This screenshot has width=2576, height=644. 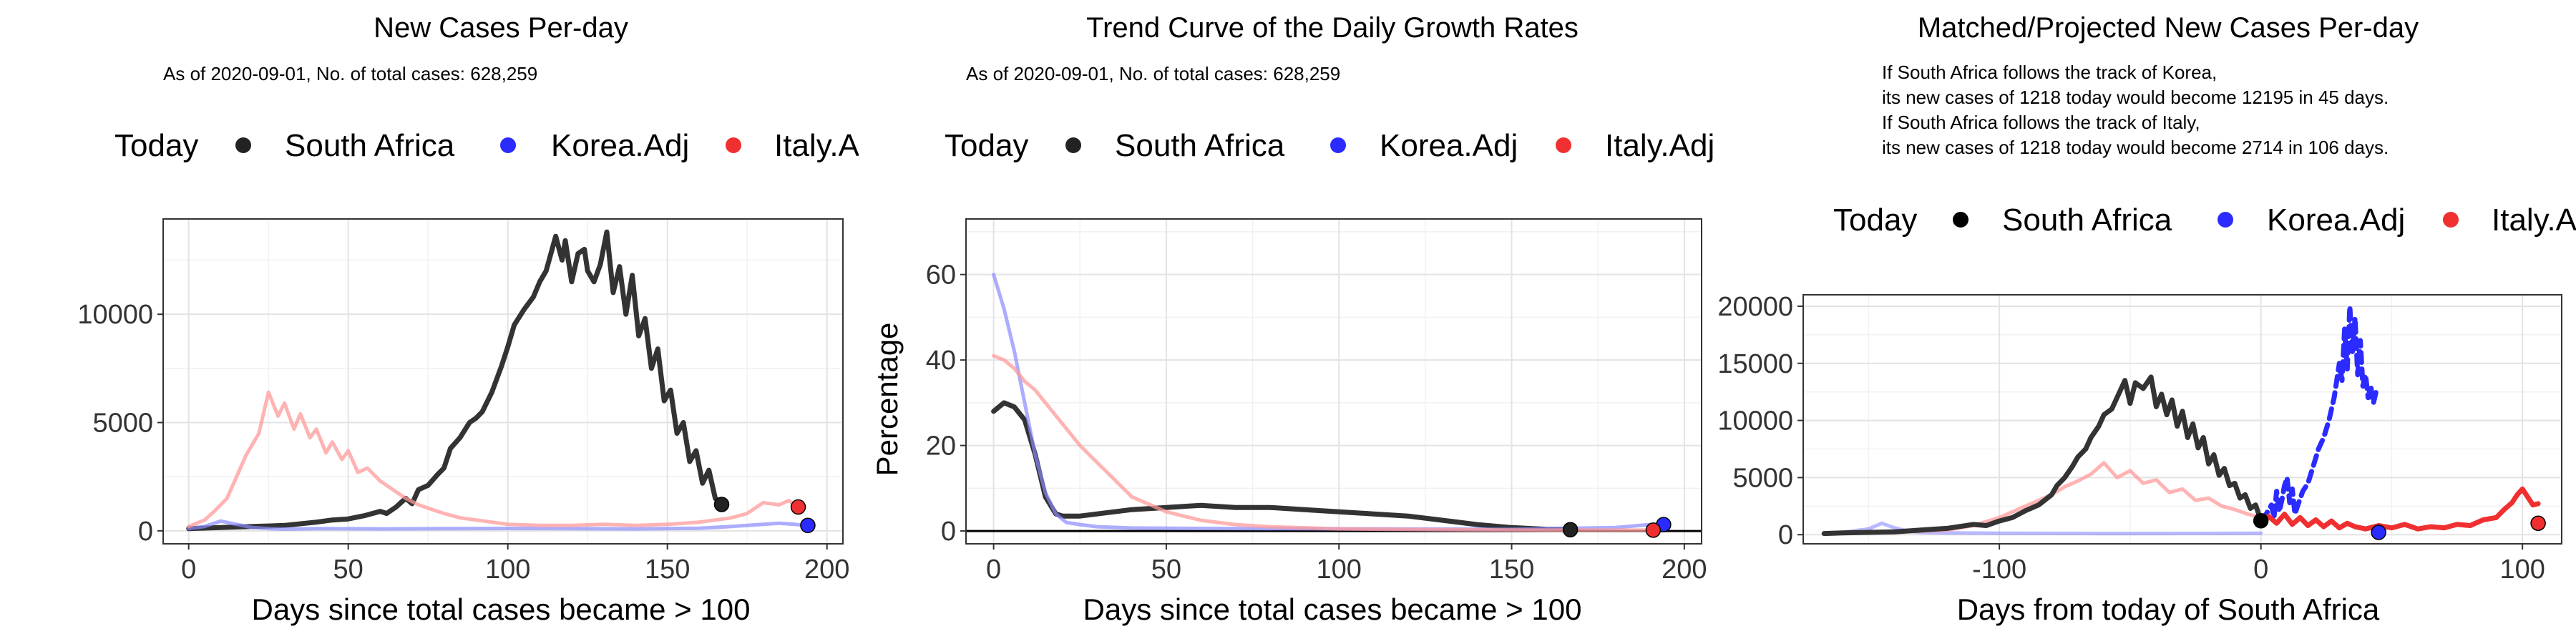 I want to click on panel3-x-axis-title: Days from today of South Africa, so click(x=2168, y=609).